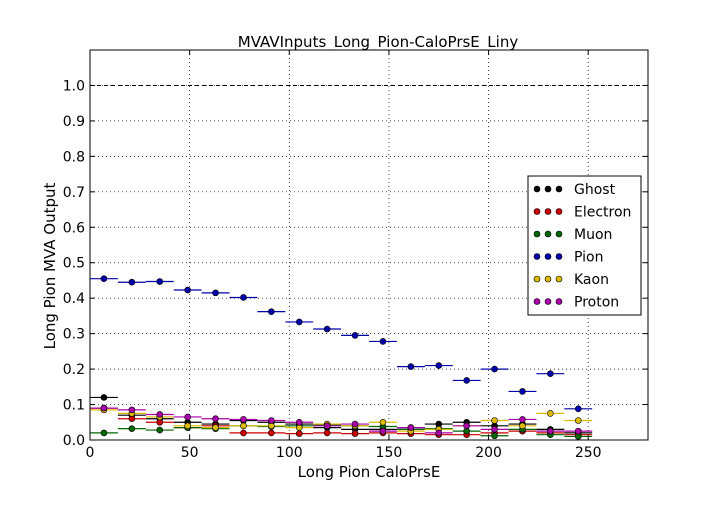 This screenshot has width=720, height=508. I want to click on legend-label: Muon, so click(593, 235).